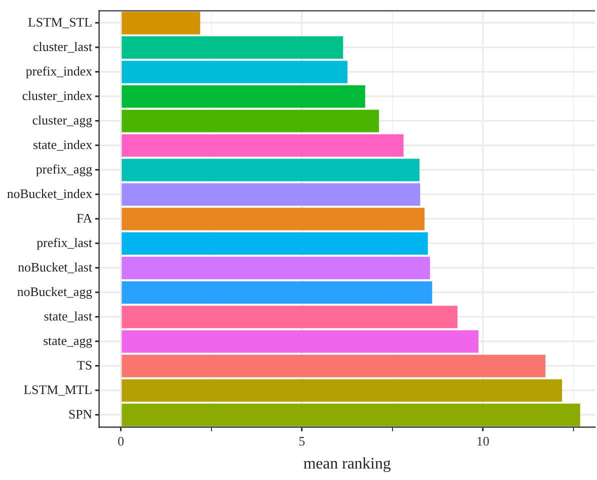  Describe the element at coordinates (55, 266) in the screenshot. I see `y-tick-label: noBucket_last` at that location.